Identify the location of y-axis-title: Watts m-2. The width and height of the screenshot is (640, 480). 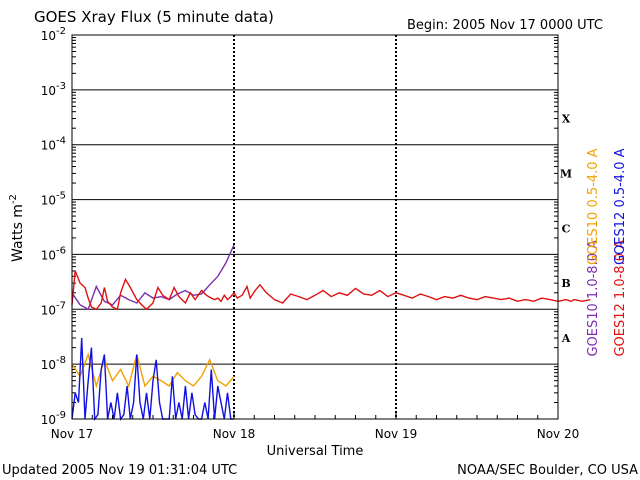
(17, 228).